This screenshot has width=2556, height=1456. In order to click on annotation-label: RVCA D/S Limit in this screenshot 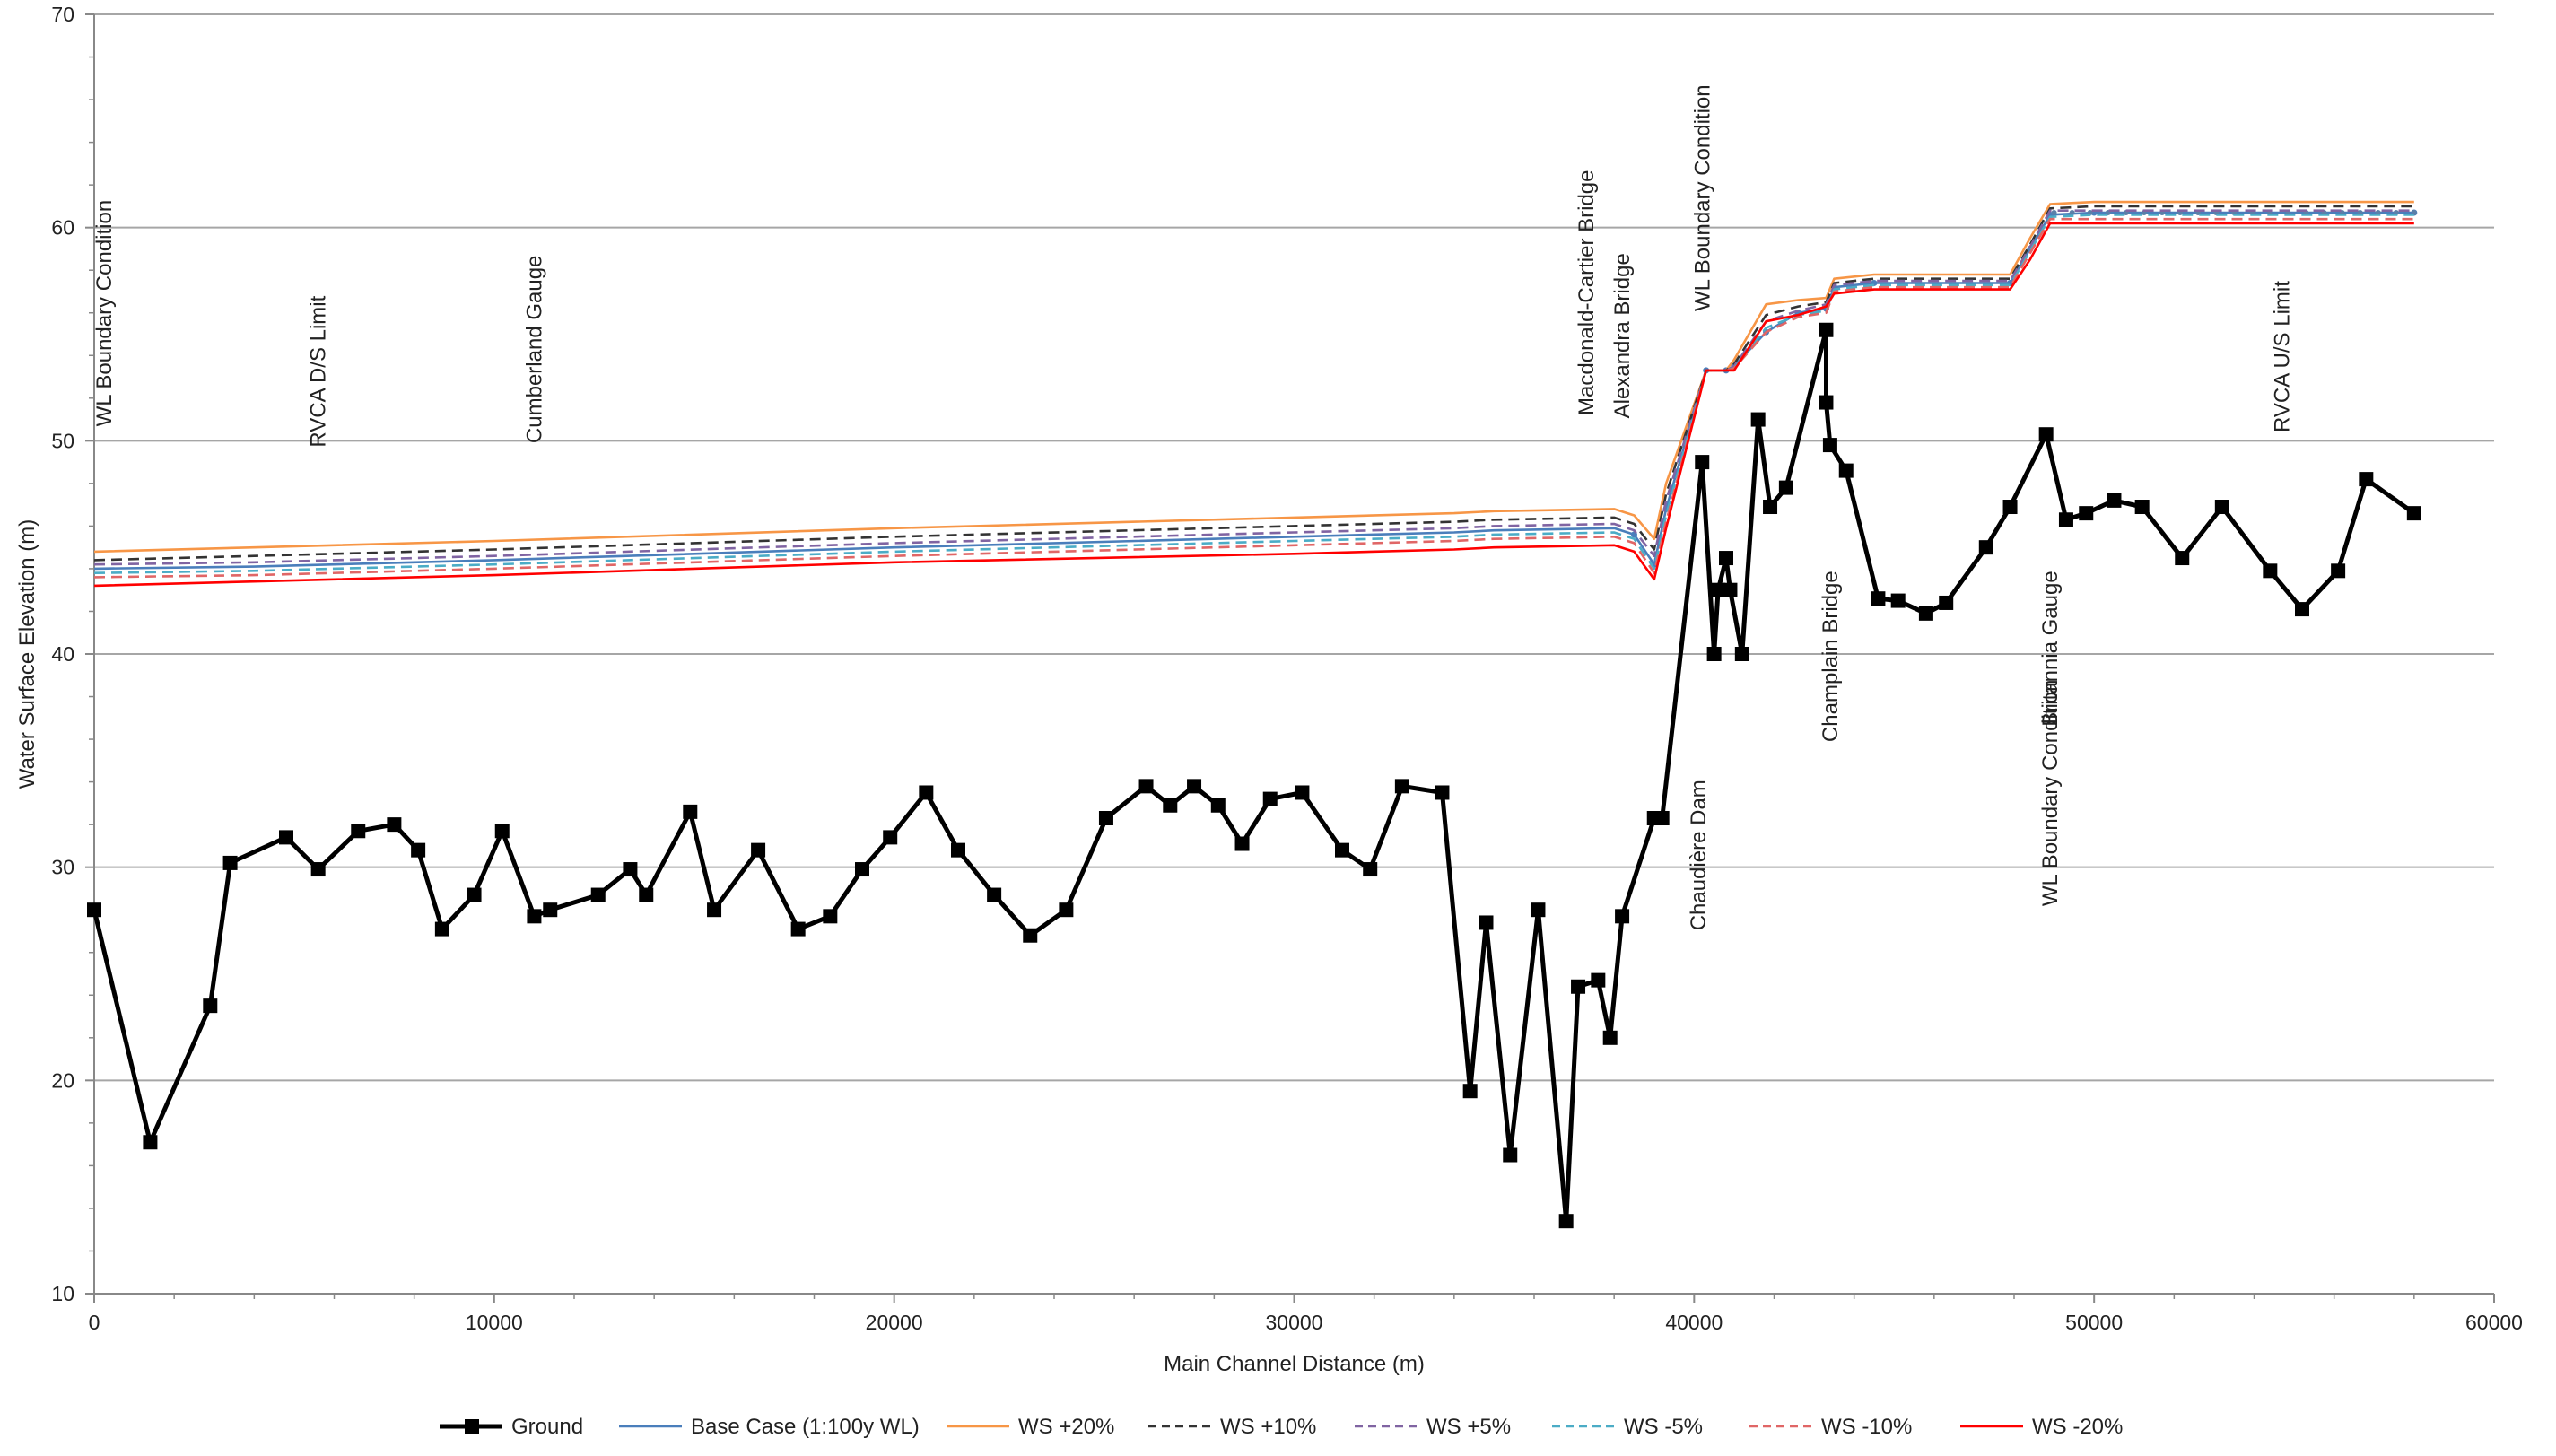, I will do `click(319, 371)`.